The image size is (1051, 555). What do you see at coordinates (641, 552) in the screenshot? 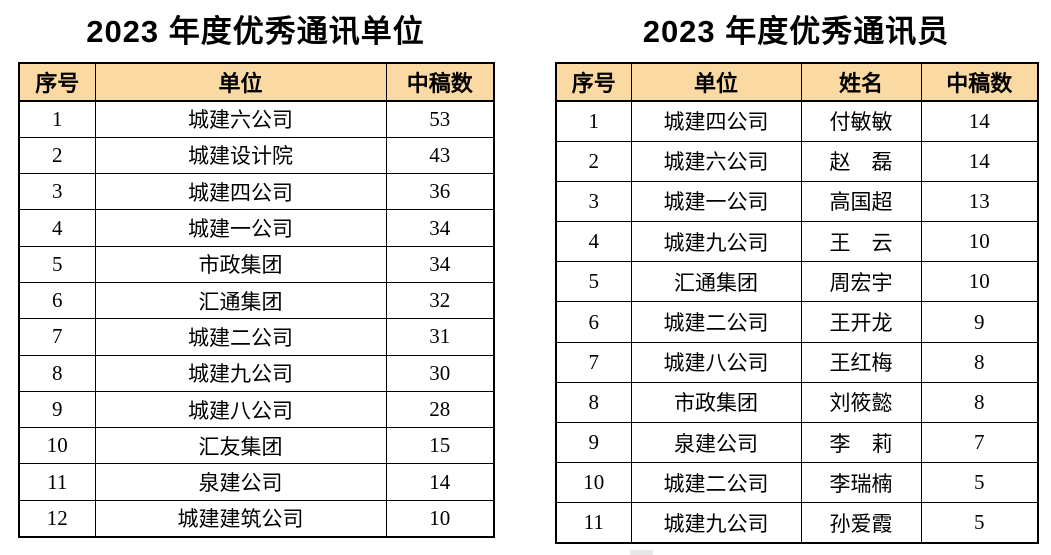
I see `cropped-bottom-artifact` at bounding box center [641, 552].